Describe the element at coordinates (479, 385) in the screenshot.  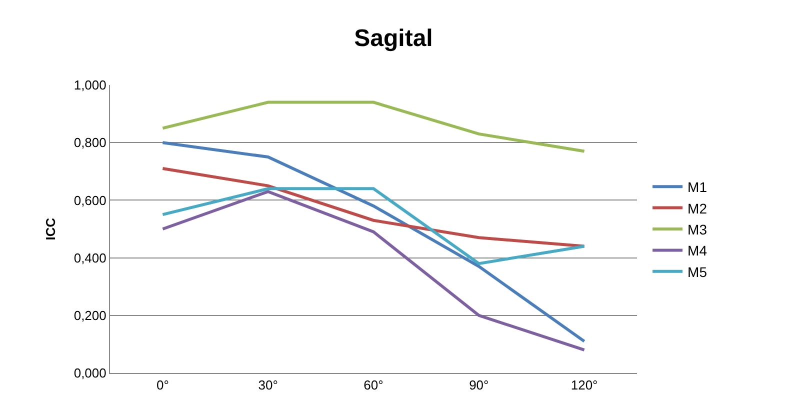
I see `x-tick-label: 90°` at that location.